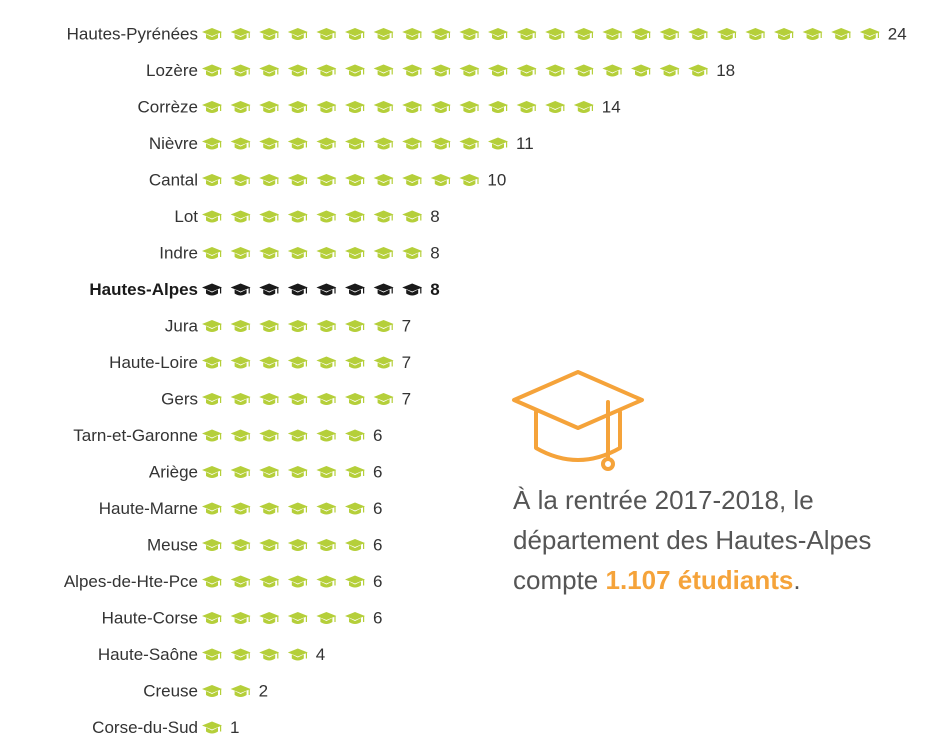 The width and height of the screenshot is (925, 746). I want to click on category-label: Haute-Saône, so click(148, 654).